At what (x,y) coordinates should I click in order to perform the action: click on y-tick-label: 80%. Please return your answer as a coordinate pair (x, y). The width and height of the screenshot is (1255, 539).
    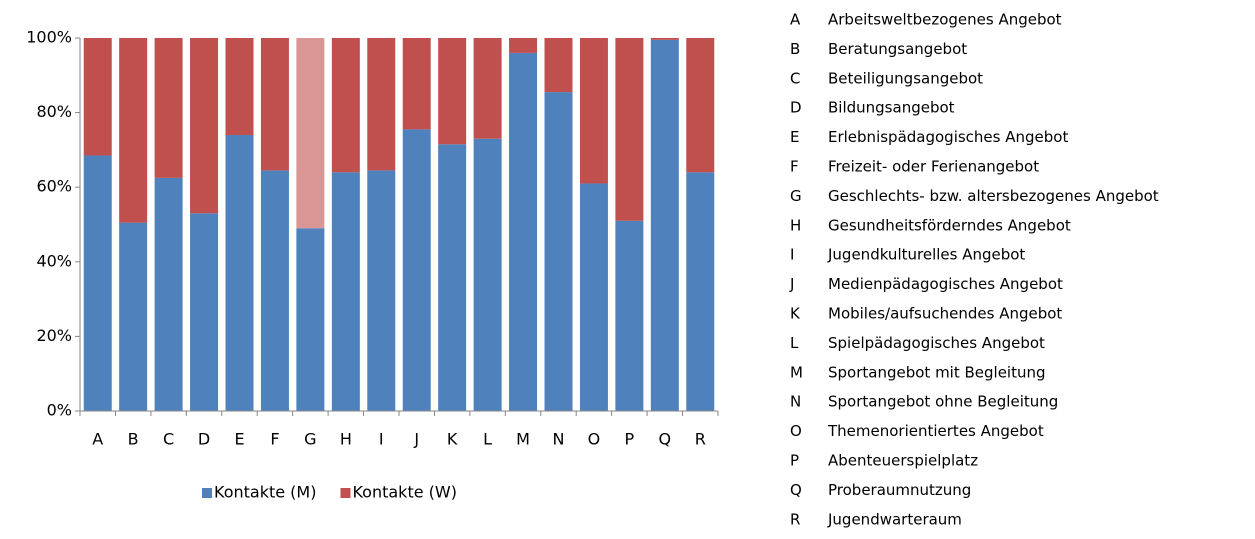
    Looking at the image, I should click on (54, 111).